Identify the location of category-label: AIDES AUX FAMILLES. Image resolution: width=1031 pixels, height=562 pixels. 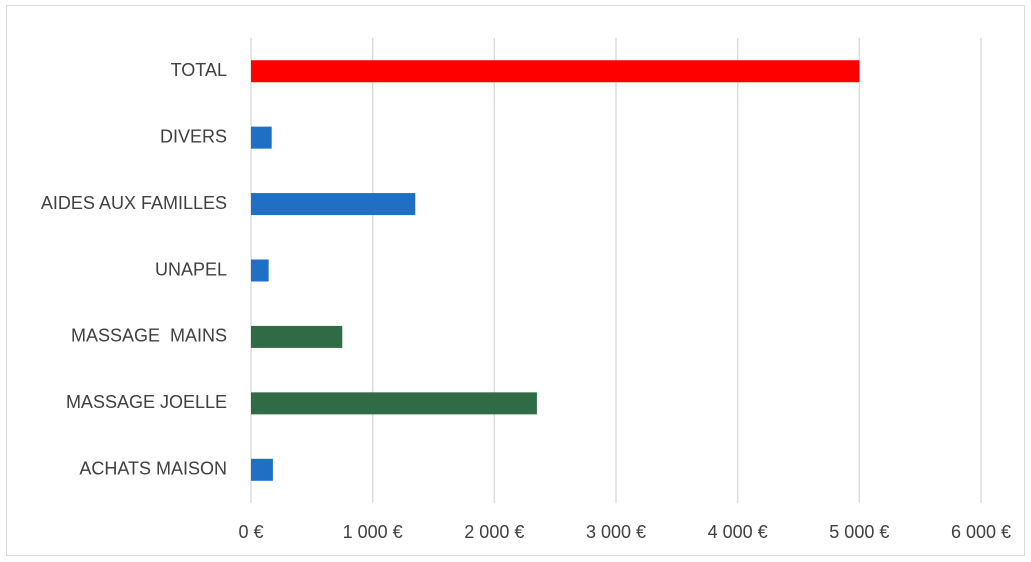
(134, 203).